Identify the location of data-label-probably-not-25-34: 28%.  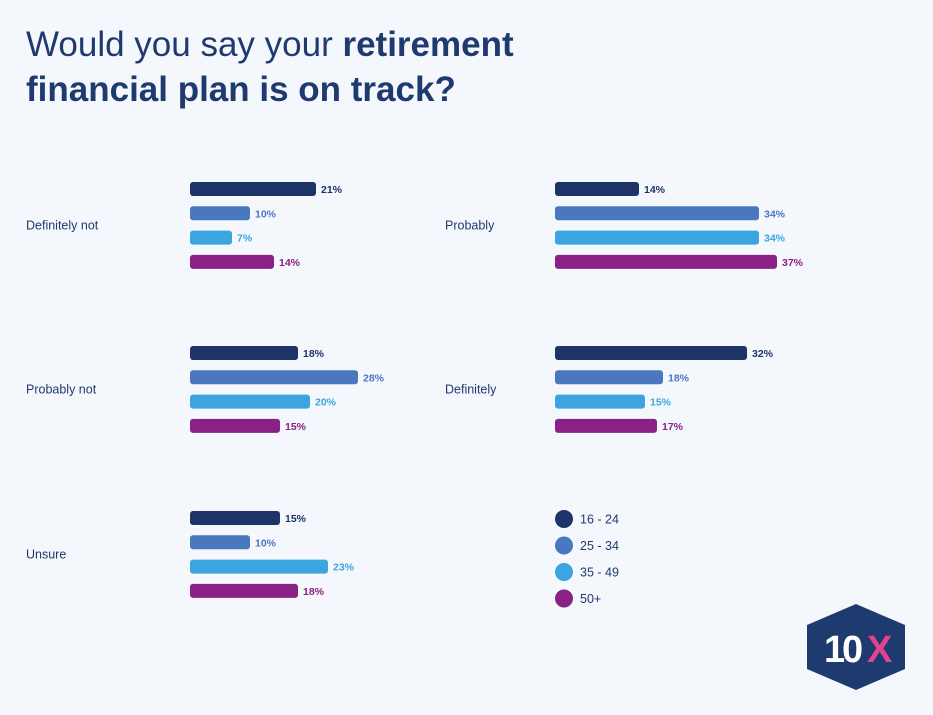
(374, 378).